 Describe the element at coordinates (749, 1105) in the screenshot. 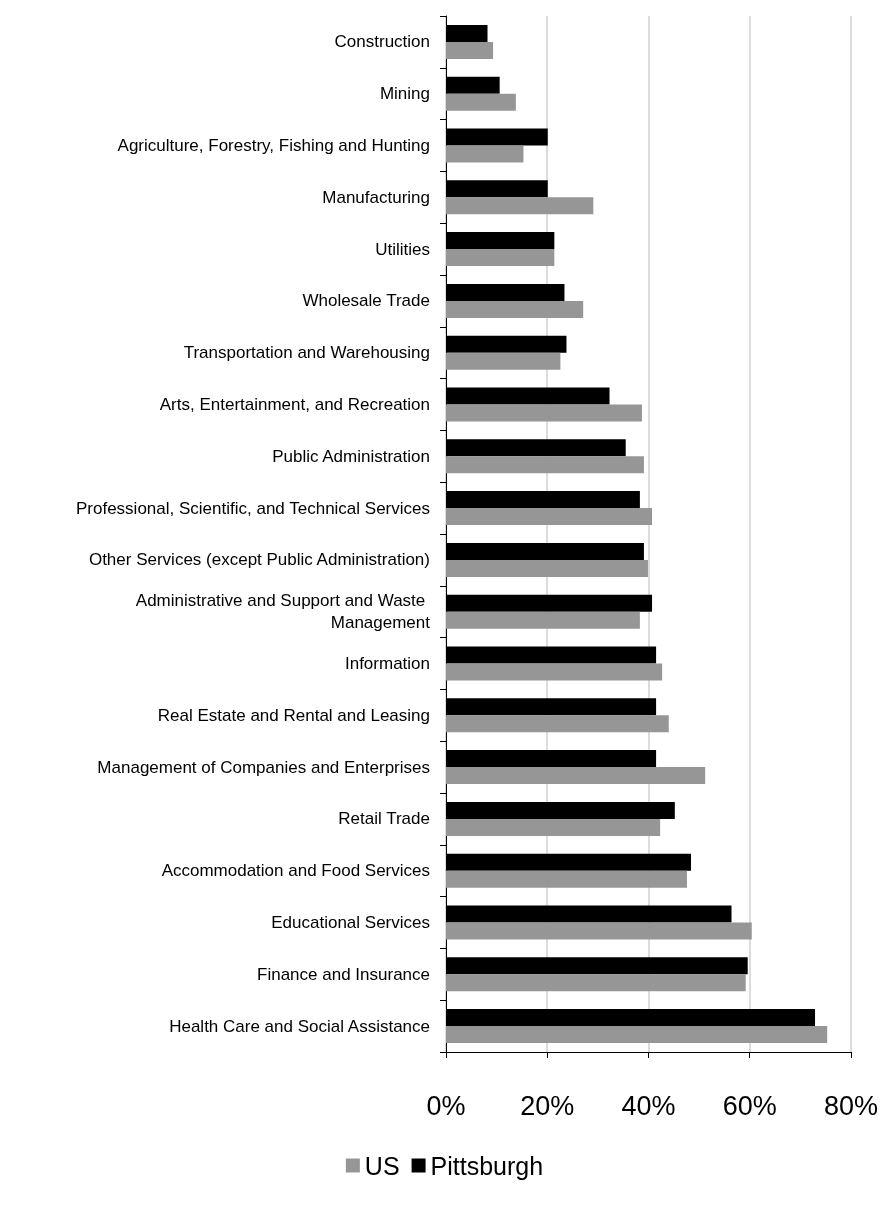

I see `x-tick-label: 60%` at that location.